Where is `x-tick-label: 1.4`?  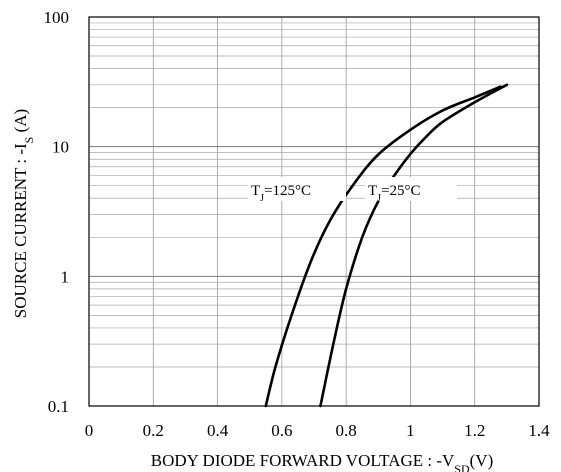
x-tick-label: 1.4 is located at coordinates (539, 430).